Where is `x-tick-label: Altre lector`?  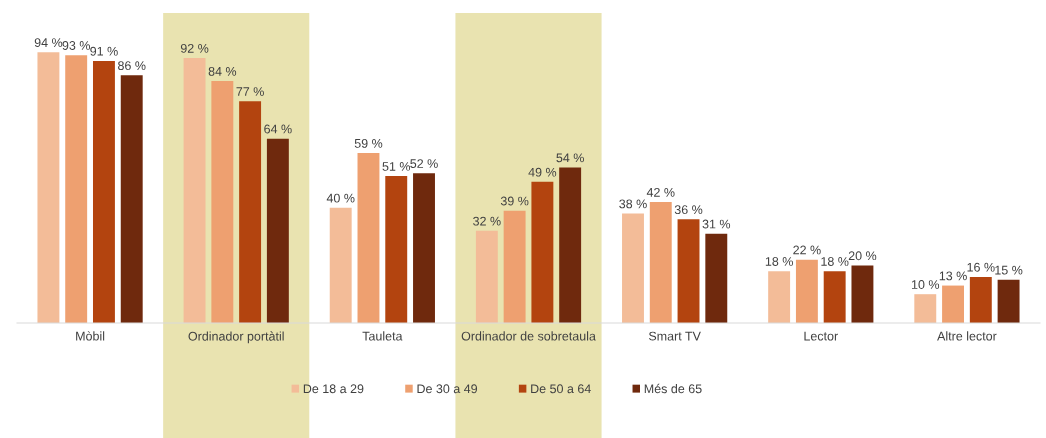 x-tick-label: Altre lector is located at coordinates (967, 336).